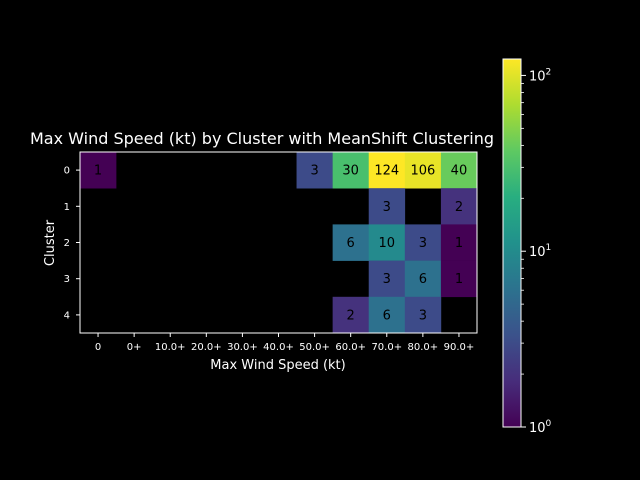 The height and width of the screenshot is (480, 640). I want to click on x-tick-label: 0+, so click(134, 347).